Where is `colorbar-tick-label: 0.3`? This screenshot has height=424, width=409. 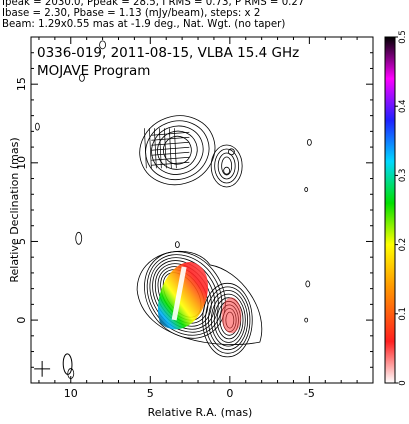
colorbar-tick-label: 0.3 is located at coordinates (403, 176).